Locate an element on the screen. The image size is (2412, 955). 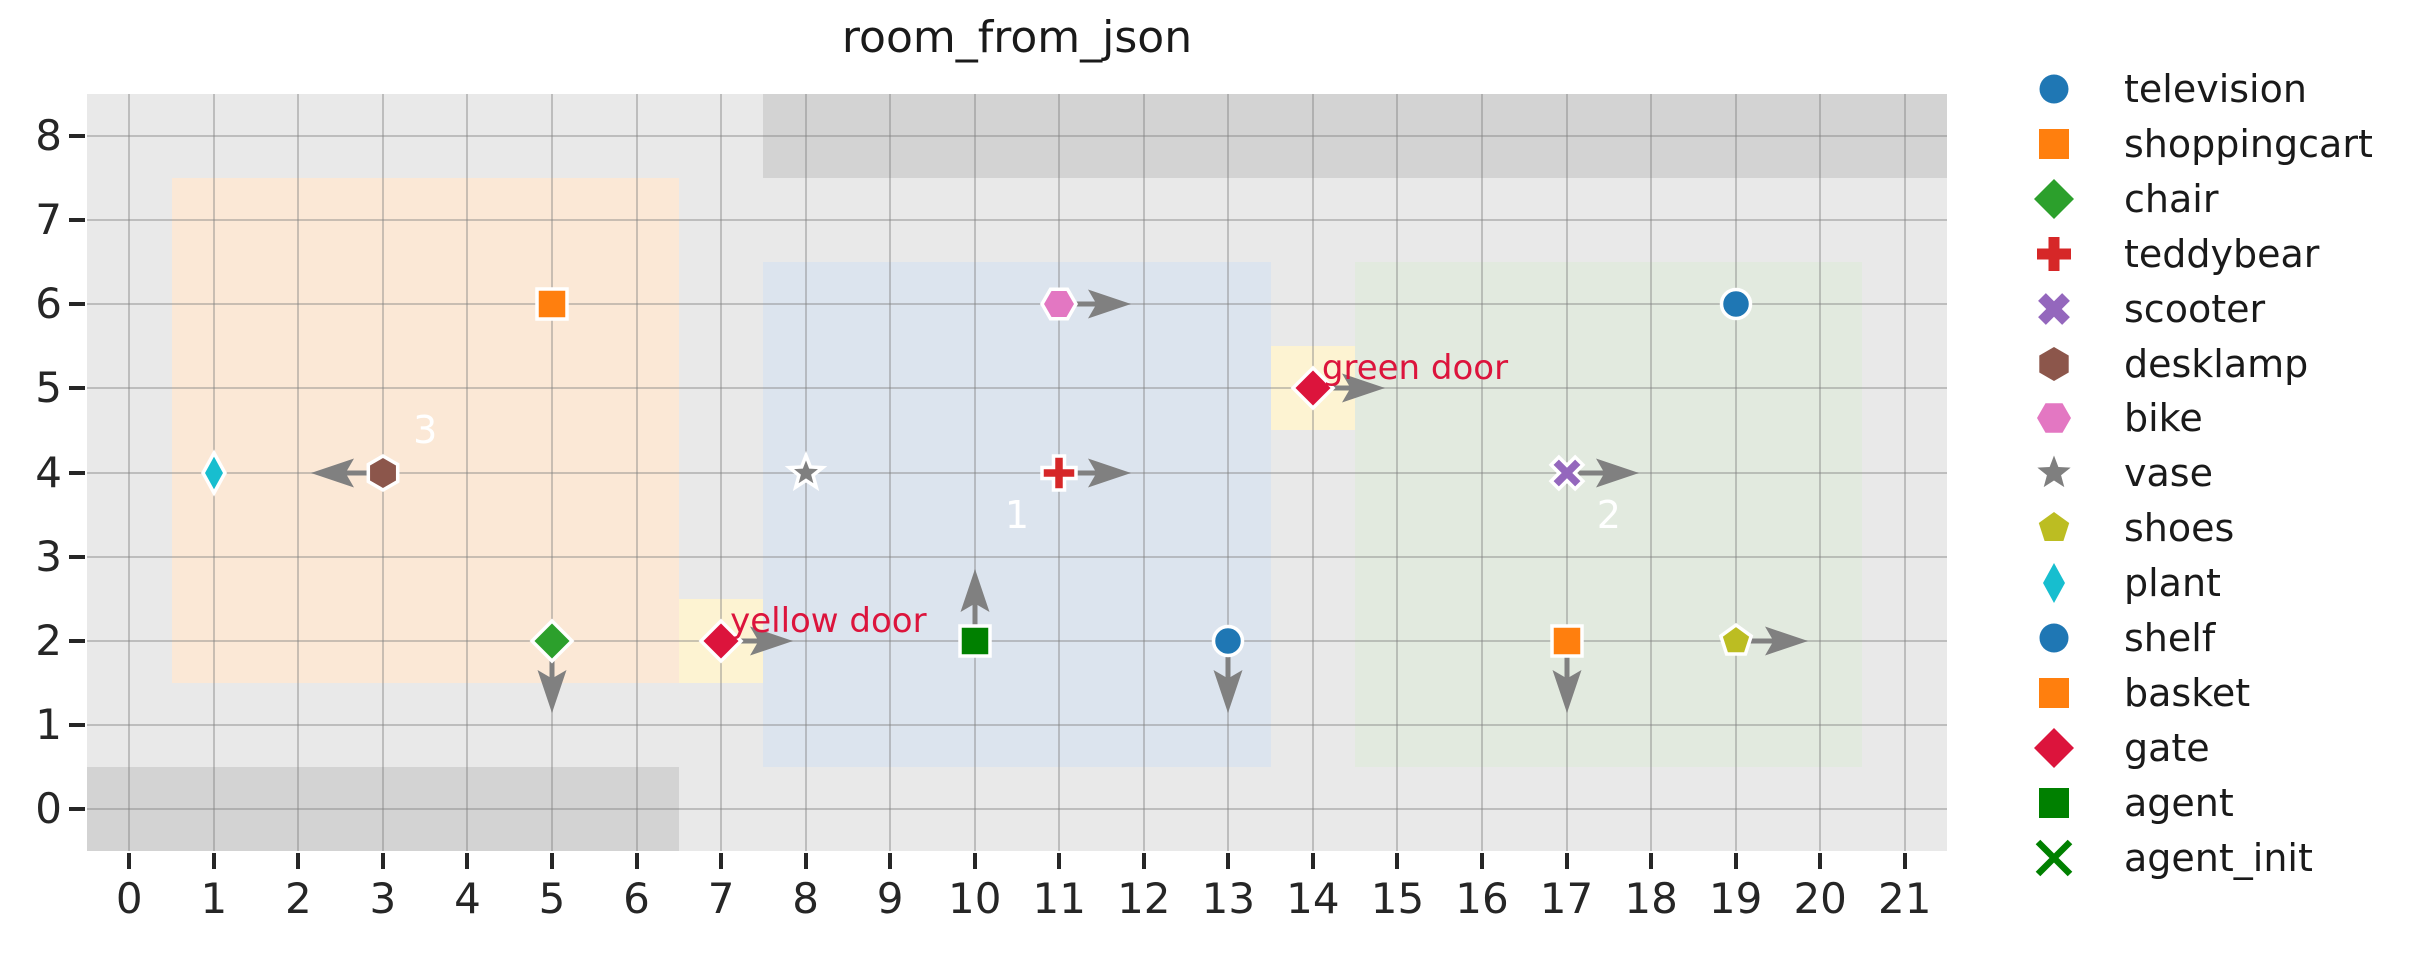
chart-title: room_from_json is located at coordinates (1017, 37).